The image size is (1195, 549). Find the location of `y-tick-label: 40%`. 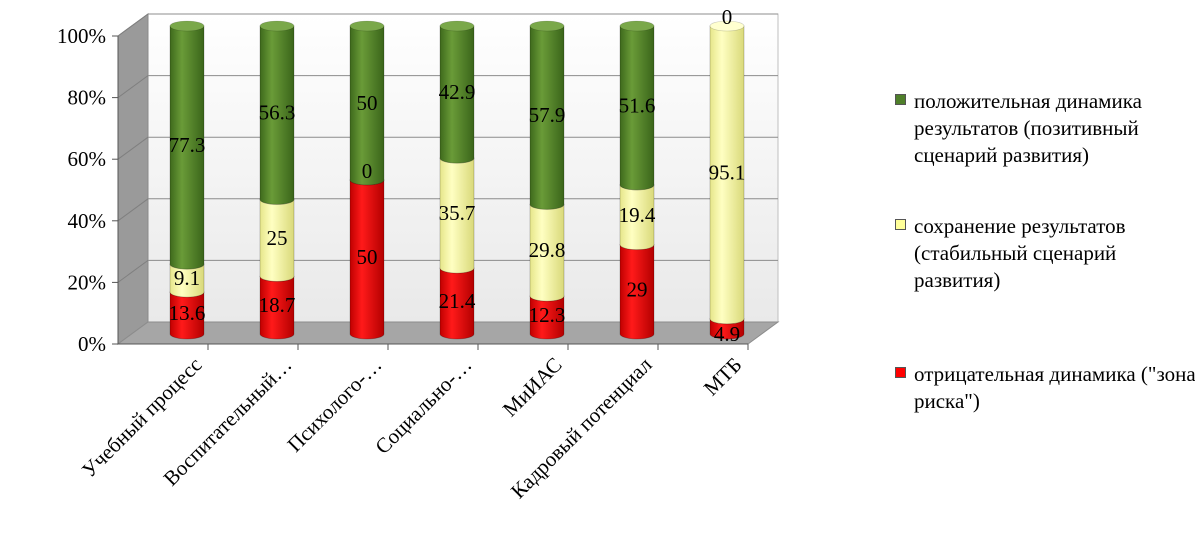

y-tick-label: 40% is located at coordinates (87, 221).